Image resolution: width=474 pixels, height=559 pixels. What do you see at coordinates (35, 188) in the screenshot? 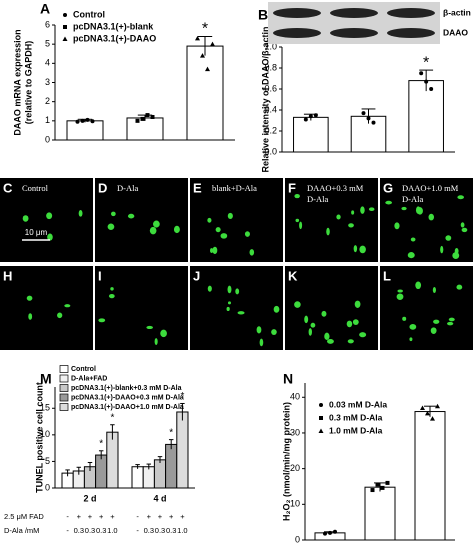
I see `micrograph-caption: Control` at bounding box center [35, 188].